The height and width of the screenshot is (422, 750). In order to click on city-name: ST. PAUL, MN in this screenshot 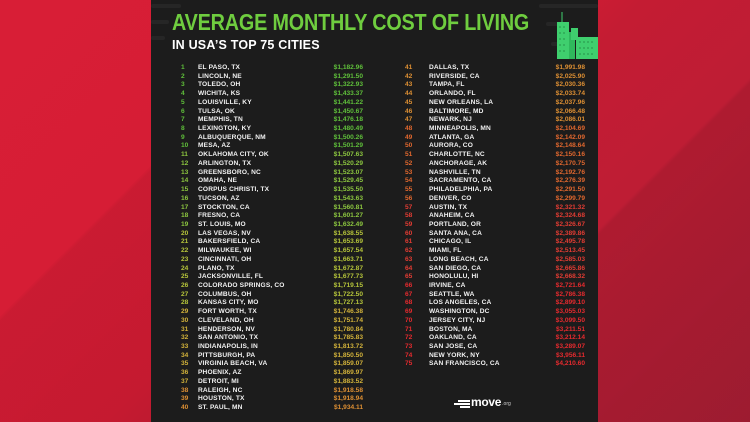, I will do `click(220, 408)`.